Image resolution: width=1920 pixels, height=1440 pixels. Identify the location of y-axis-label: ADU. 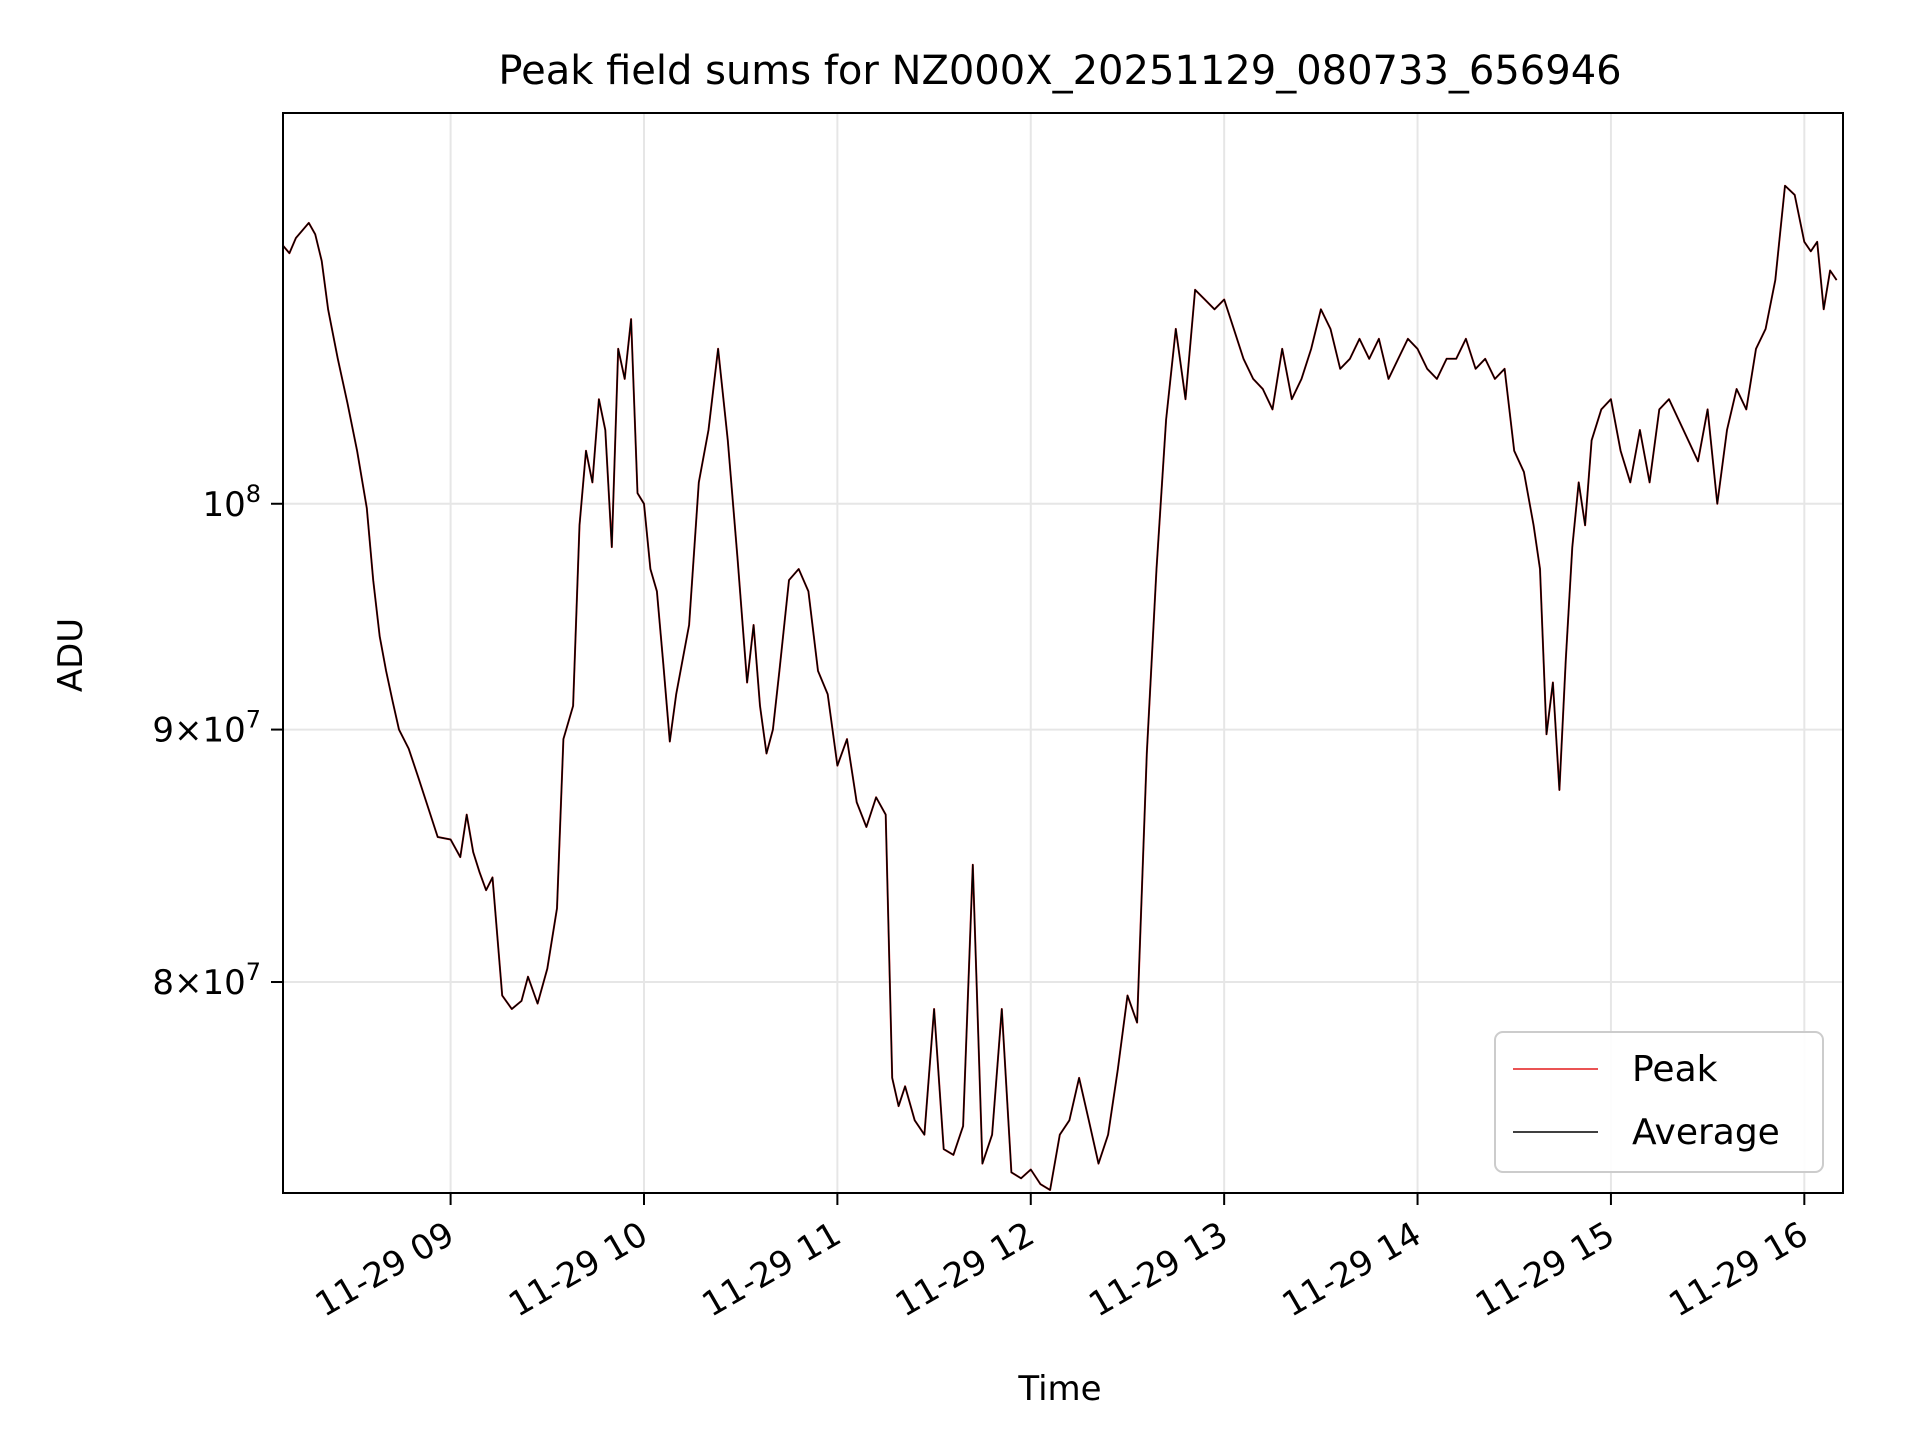
(71, 655).